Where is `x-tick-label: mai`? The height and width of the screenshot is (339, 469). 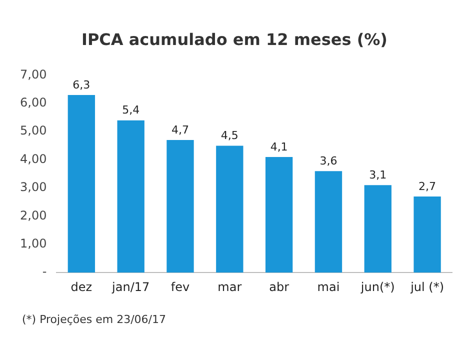 x-tick-label: mai is located at coordinates (328, 287).